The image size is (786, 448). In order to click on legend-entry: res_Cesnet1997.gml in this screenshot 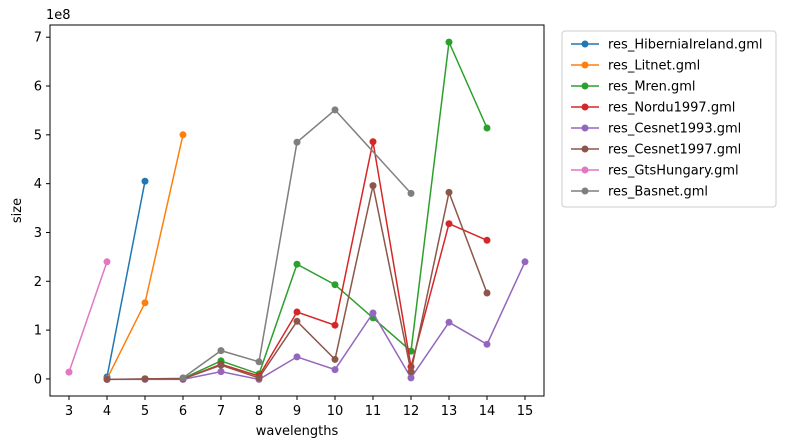, I will do `click(656, 150)`.